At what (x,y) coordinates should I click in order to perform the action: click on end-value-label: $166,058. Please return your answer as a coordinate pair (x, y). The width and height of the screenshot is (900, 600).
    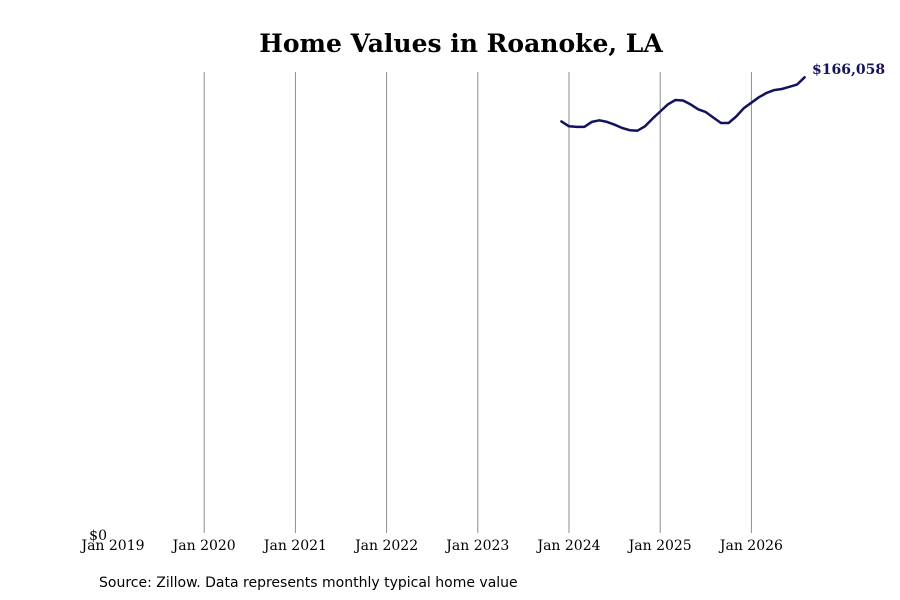
    Looking at the image, I should click on (848, 70).